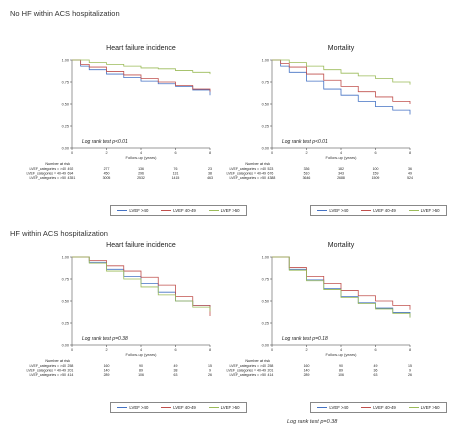 This screenshot has height=437, width=454. What do you see at coordinates (312, 422) in the screenshot?
I see `footer-log-rank-note: Log rank test p=0.38` at bounding box center [312, 422].